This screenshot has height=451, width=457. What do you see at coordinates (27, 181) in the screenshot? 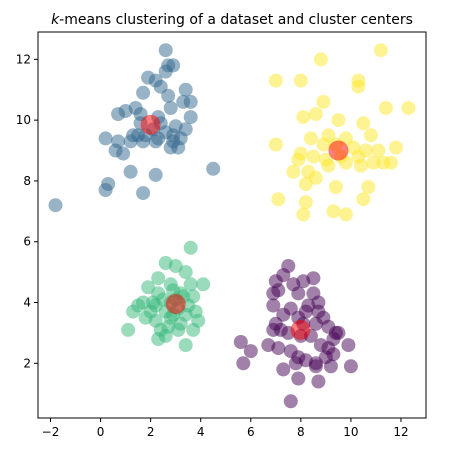
I see `y-tick-label: 8` at bounding box center [27, 181].